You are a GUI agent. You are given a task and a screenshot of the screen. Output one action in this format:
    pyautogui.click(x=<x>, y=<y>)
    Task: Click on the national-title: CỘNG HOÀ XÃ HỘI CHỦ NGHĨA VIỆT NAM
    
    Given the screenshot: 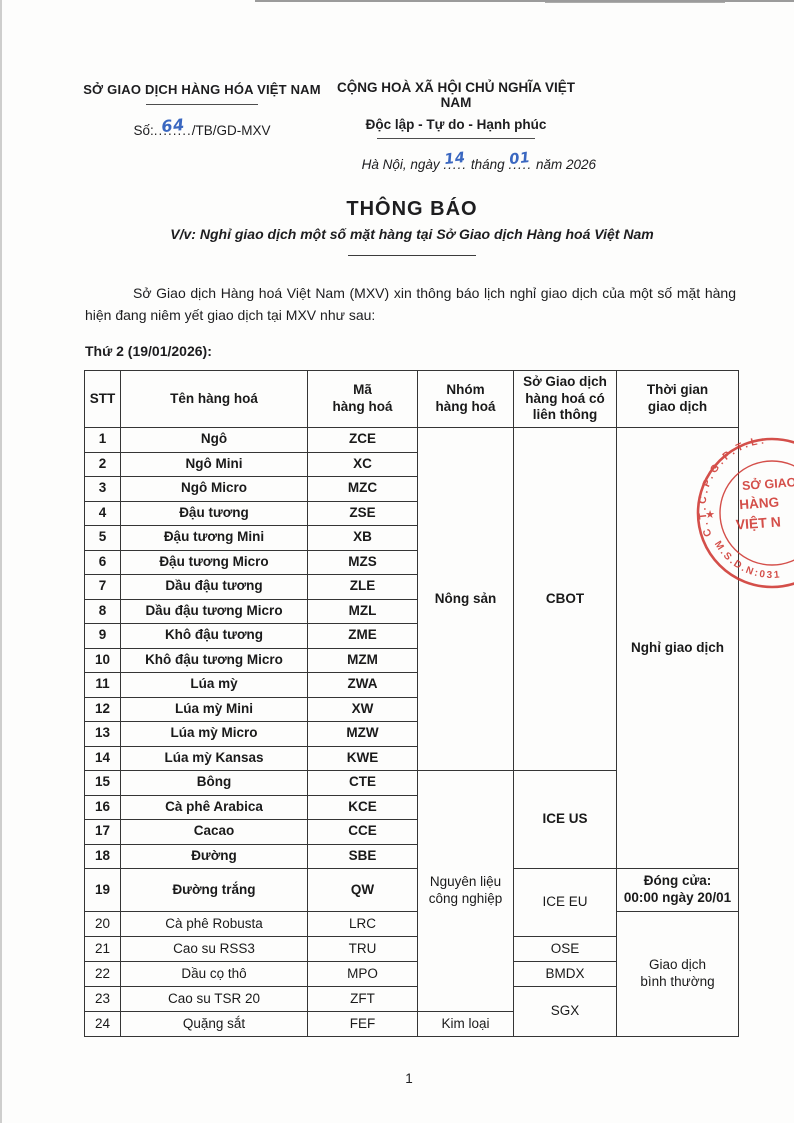 What is the action you would take?
    pyautogui.click(x=455, y=95)
    